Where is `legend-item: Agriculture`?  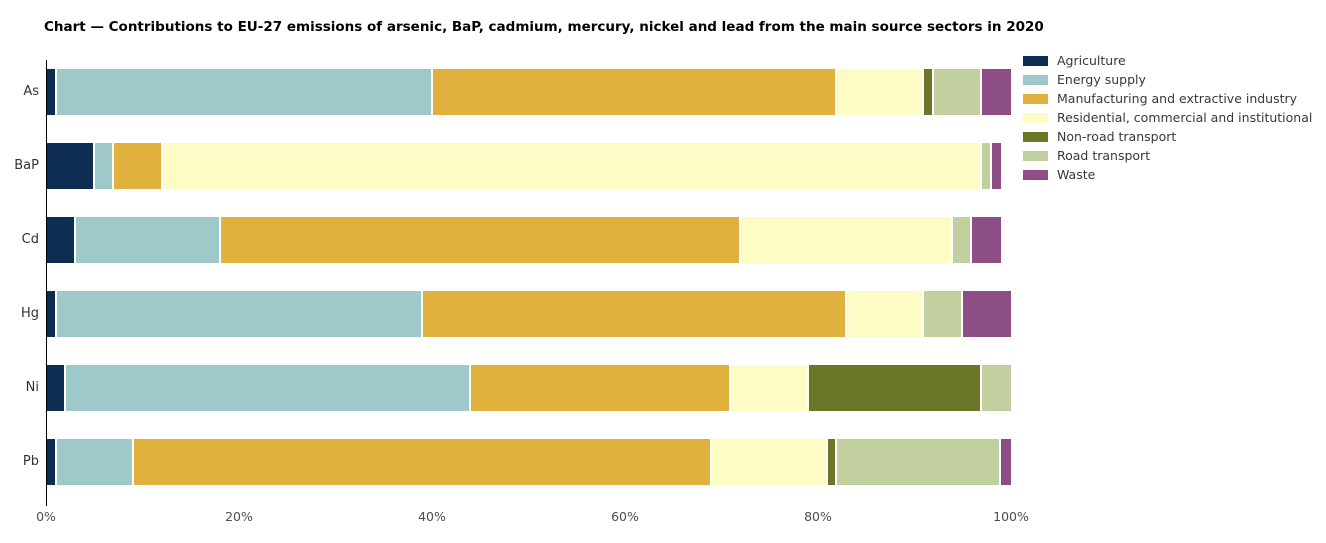
legend-item: Agriculture is located at coordinates (1167, 60).